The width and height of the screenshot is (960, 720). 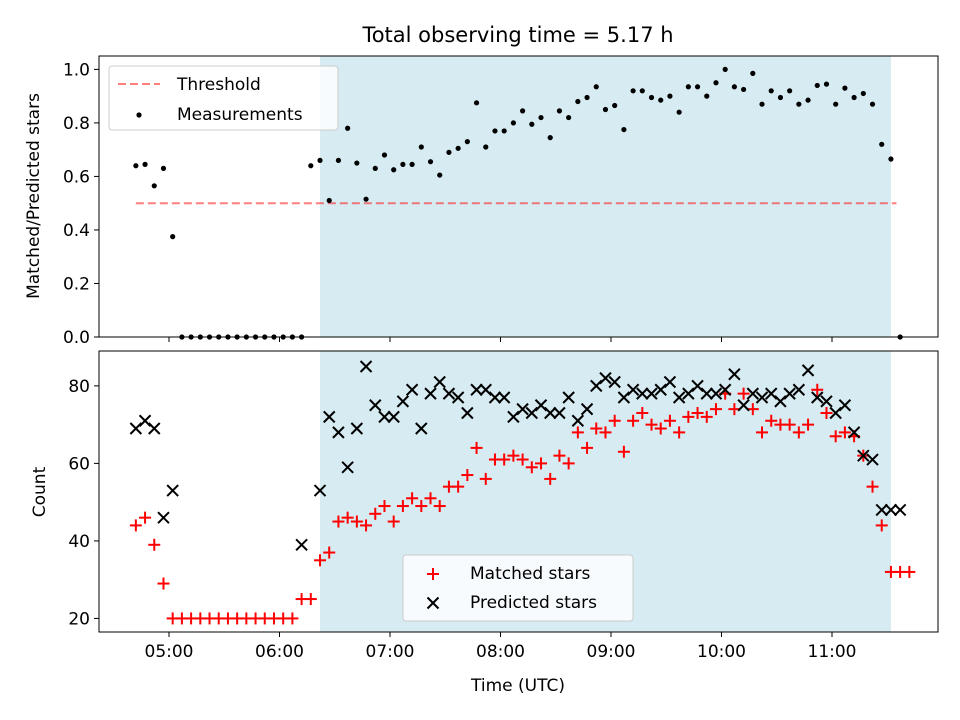 I want to click on x-tick-label: 07:00, so click(x=390, y=652).